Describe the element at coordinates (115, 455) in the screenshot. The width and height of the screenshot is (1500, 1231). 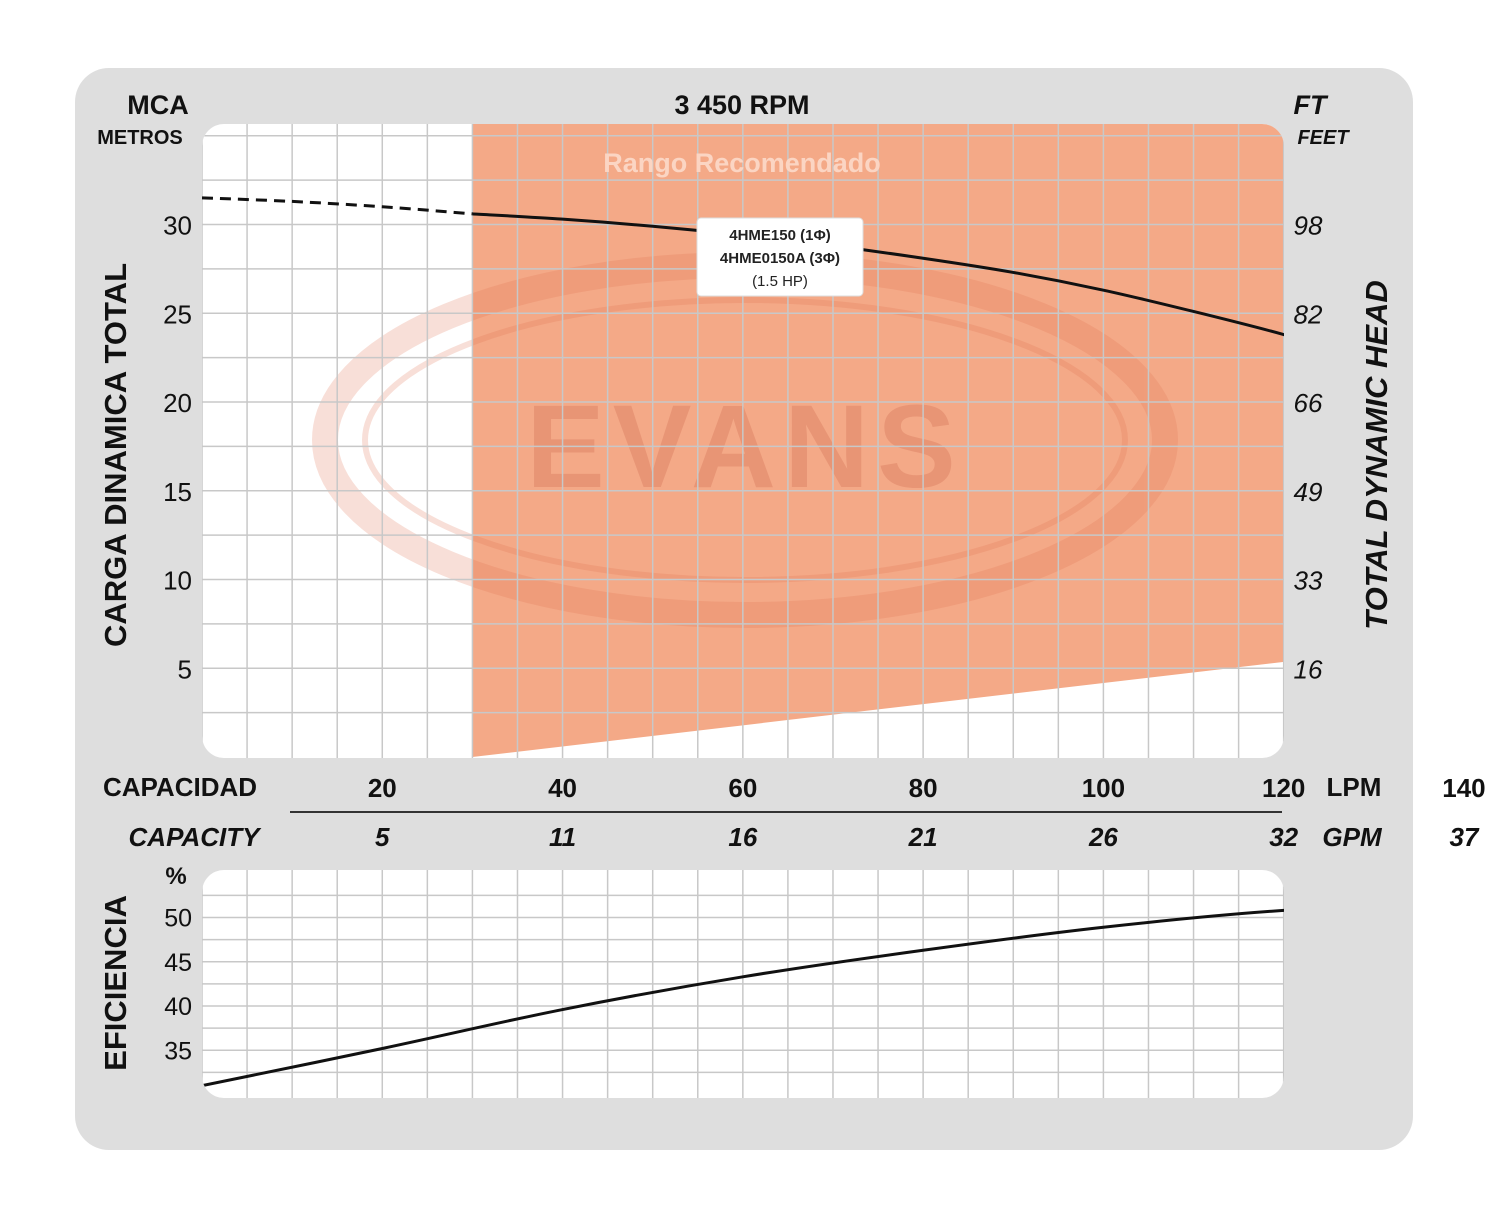
I see `y-axis-title-left: CARGA DINAMICA TOTAL` at that location.